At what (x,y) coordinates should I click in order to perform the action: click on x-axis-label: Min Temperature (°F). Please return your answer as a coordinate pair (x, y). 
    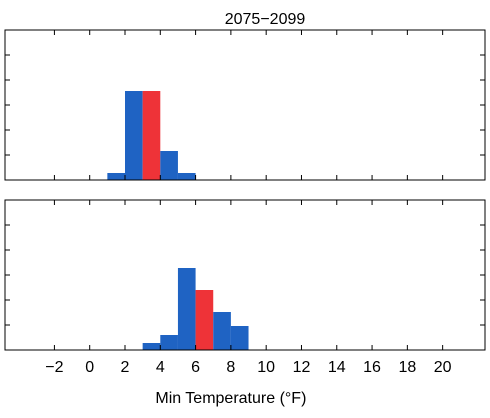
    Looking at the image, I should click on (230, 398).